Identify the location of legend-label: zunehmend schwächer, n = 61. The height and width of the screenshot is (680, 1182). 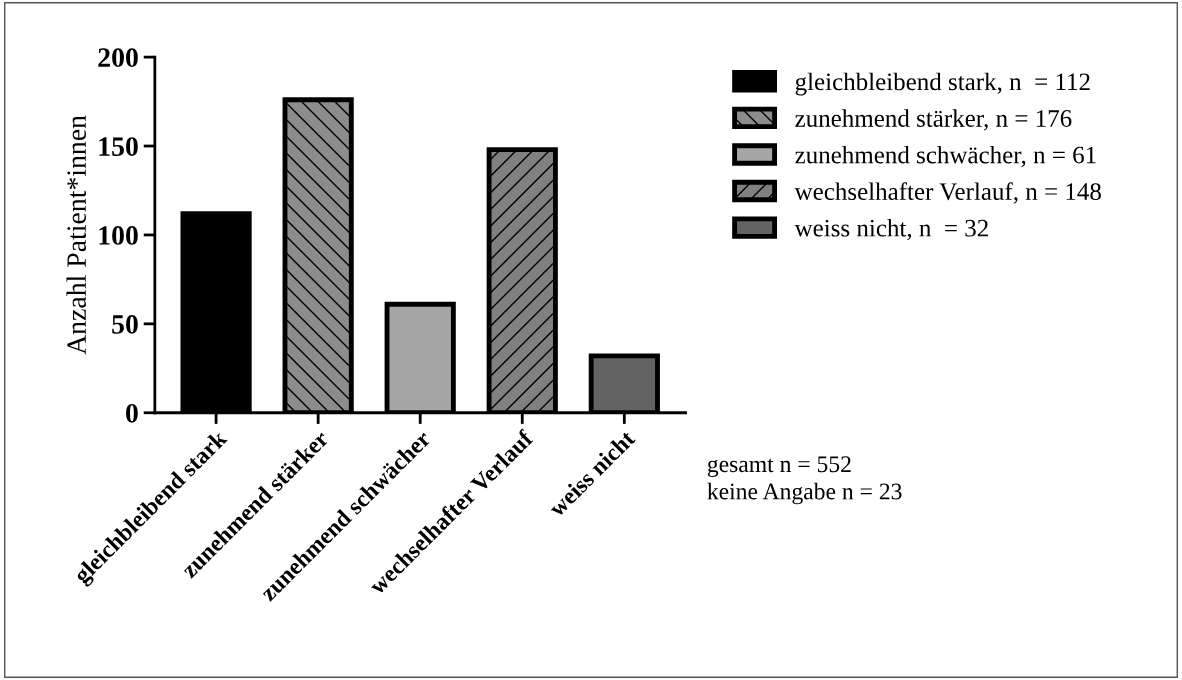
(945, 156).